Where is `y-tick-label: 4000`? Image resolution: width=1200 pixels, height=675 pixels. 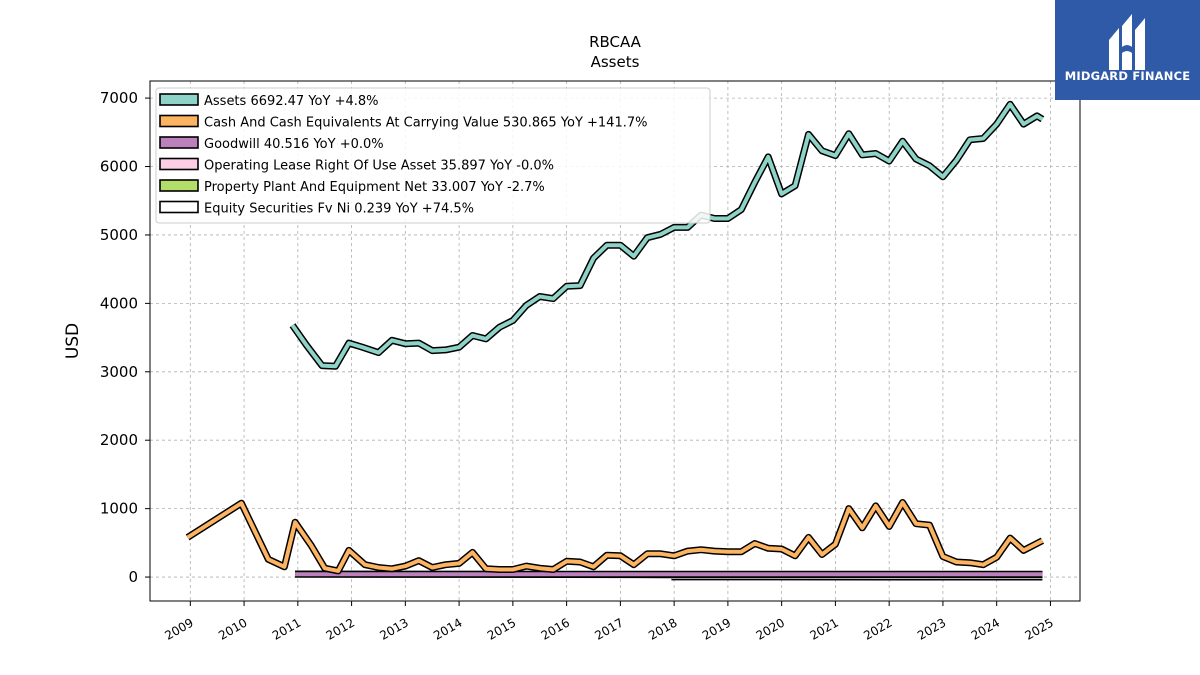 y-tick-label: 4000 is located at coordinates (119, 303).